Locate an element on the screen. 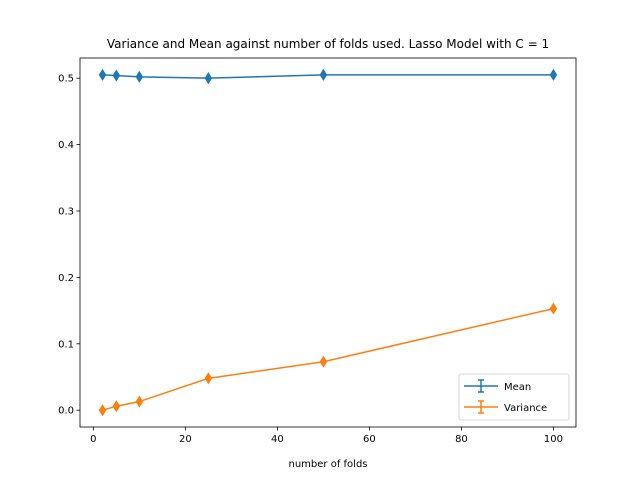 Image resolution: width=640 pixels, height=480 pixels. x-tick-label-5: 100 is located at coordinates (553, 439).